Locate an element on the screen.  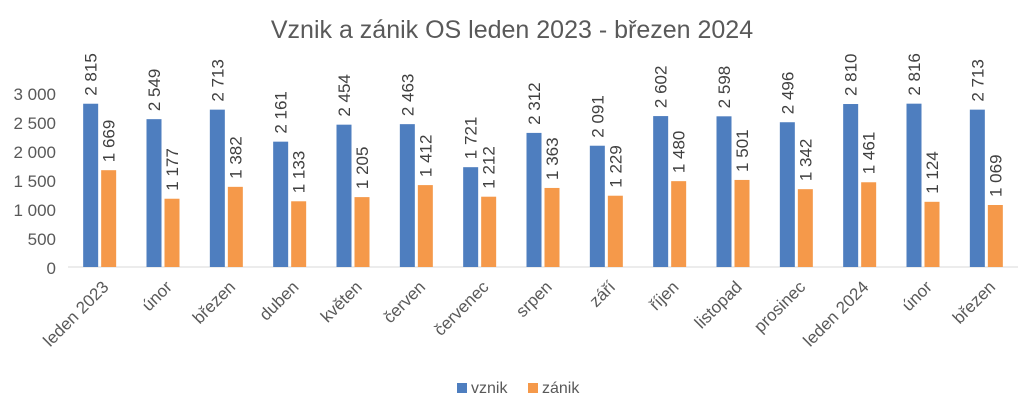
x-tick-label: prosinec is located at coordinates (779, 306).